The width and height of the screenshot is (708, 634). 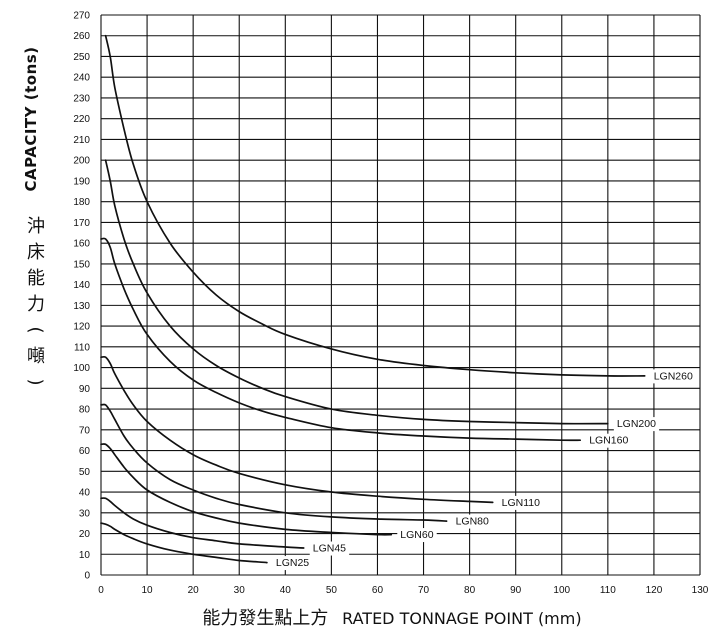 What do you see at coordinates (85, 493) in the screenshot?
I see `y-tick-label: 40` at bounding box center [85, 493].